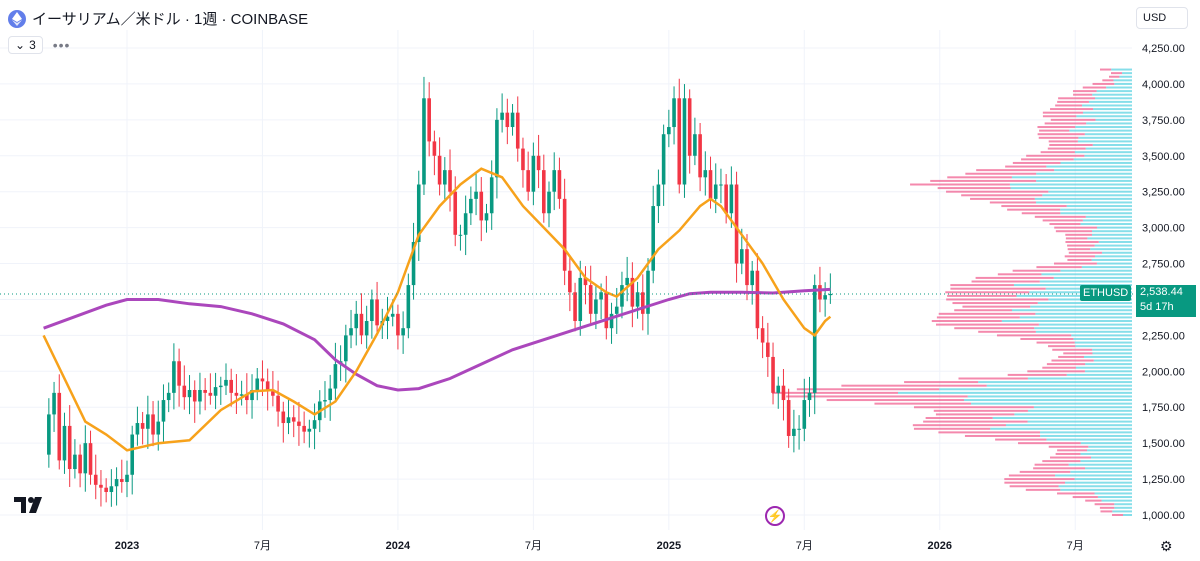 The image size is (1200, 561). I want to click on price-tick-label: 2,000.00, so click(1163, 372).